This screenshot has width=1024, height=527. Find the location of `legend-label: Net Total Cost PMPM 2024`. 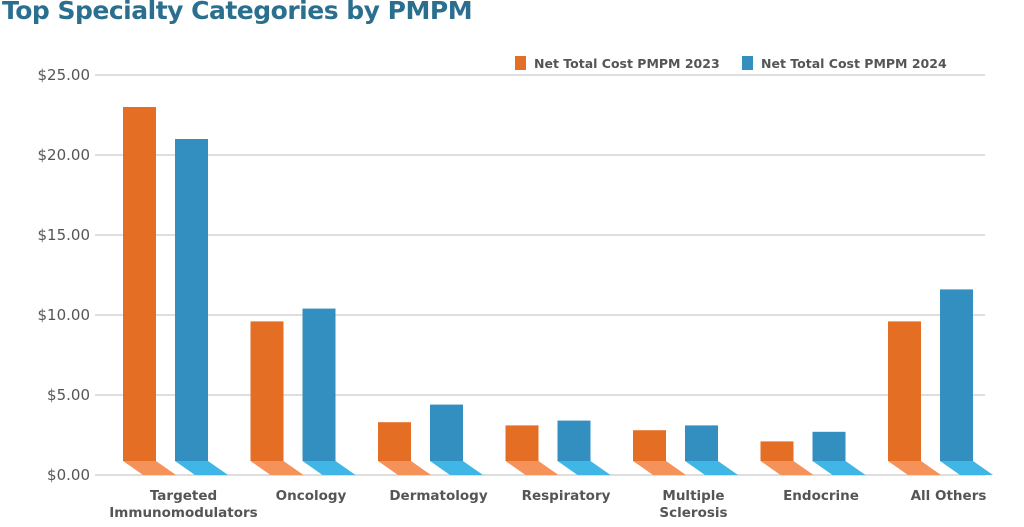

legend-label: Net Total Cost PMPM 2024 is located at coordinates (854, 63).